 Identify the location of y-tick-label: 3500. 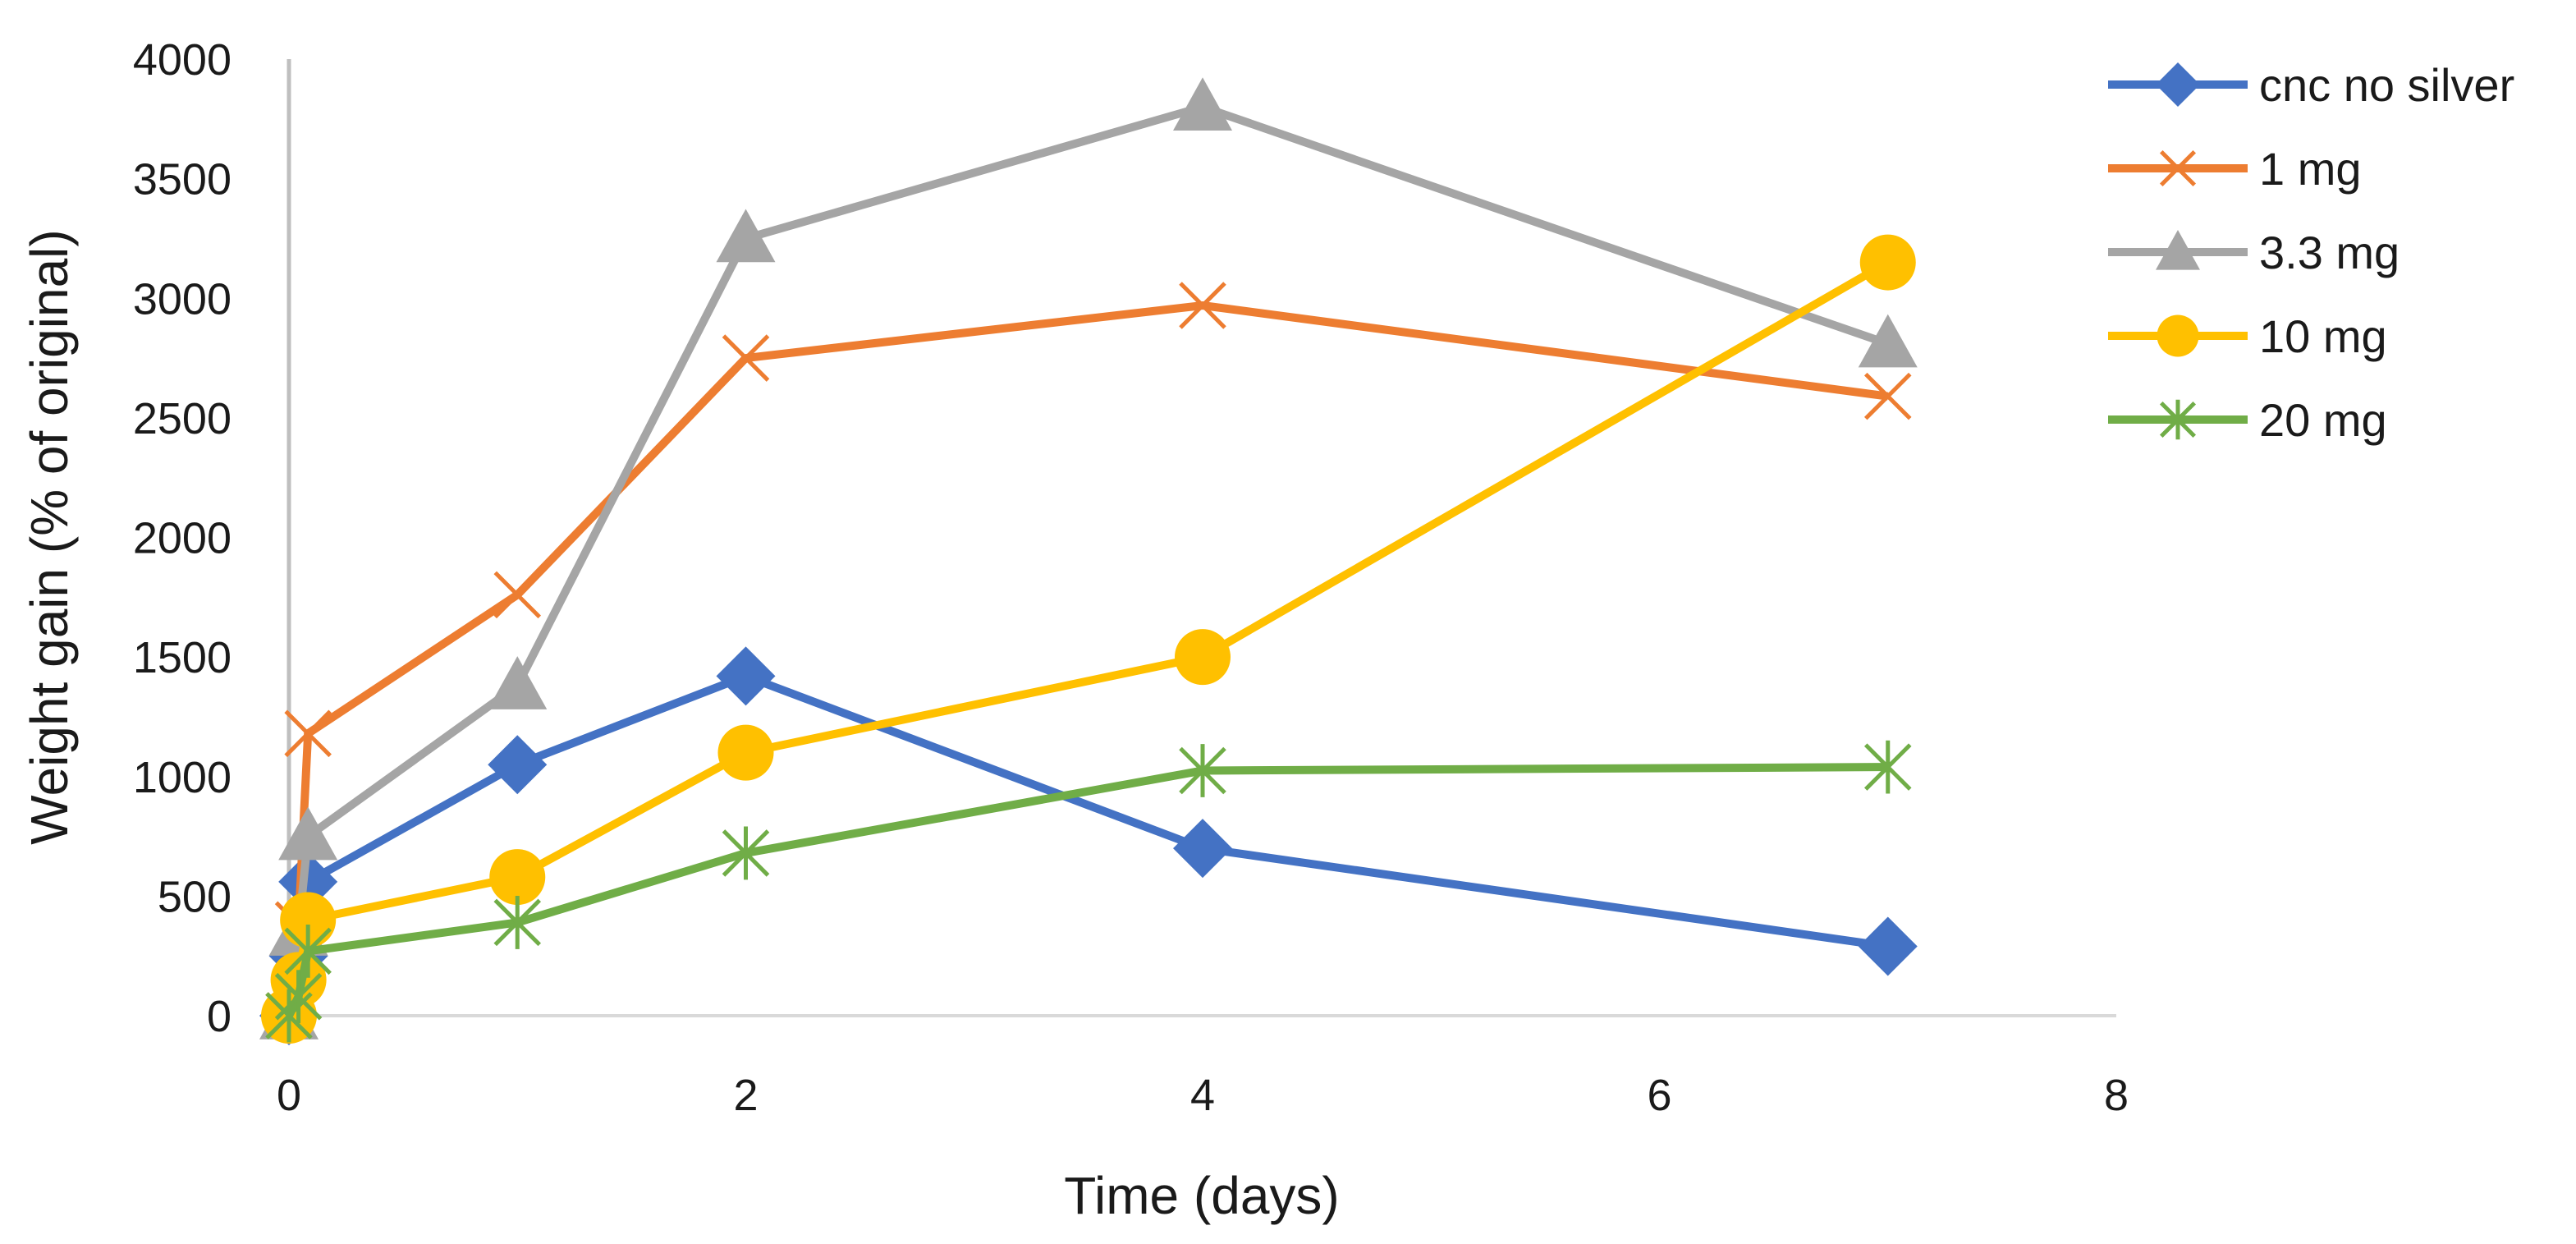
(182, 179).